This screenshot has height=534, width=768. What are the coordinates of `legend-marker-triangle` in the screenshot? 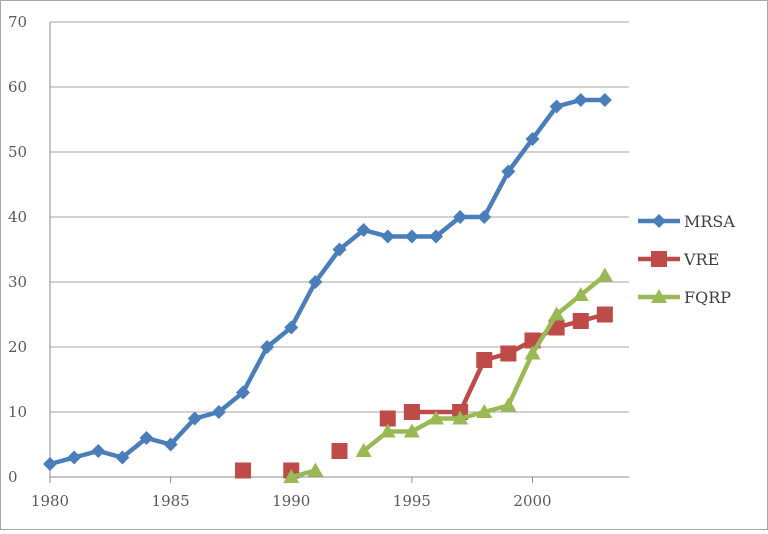 It's located at (659, 296).